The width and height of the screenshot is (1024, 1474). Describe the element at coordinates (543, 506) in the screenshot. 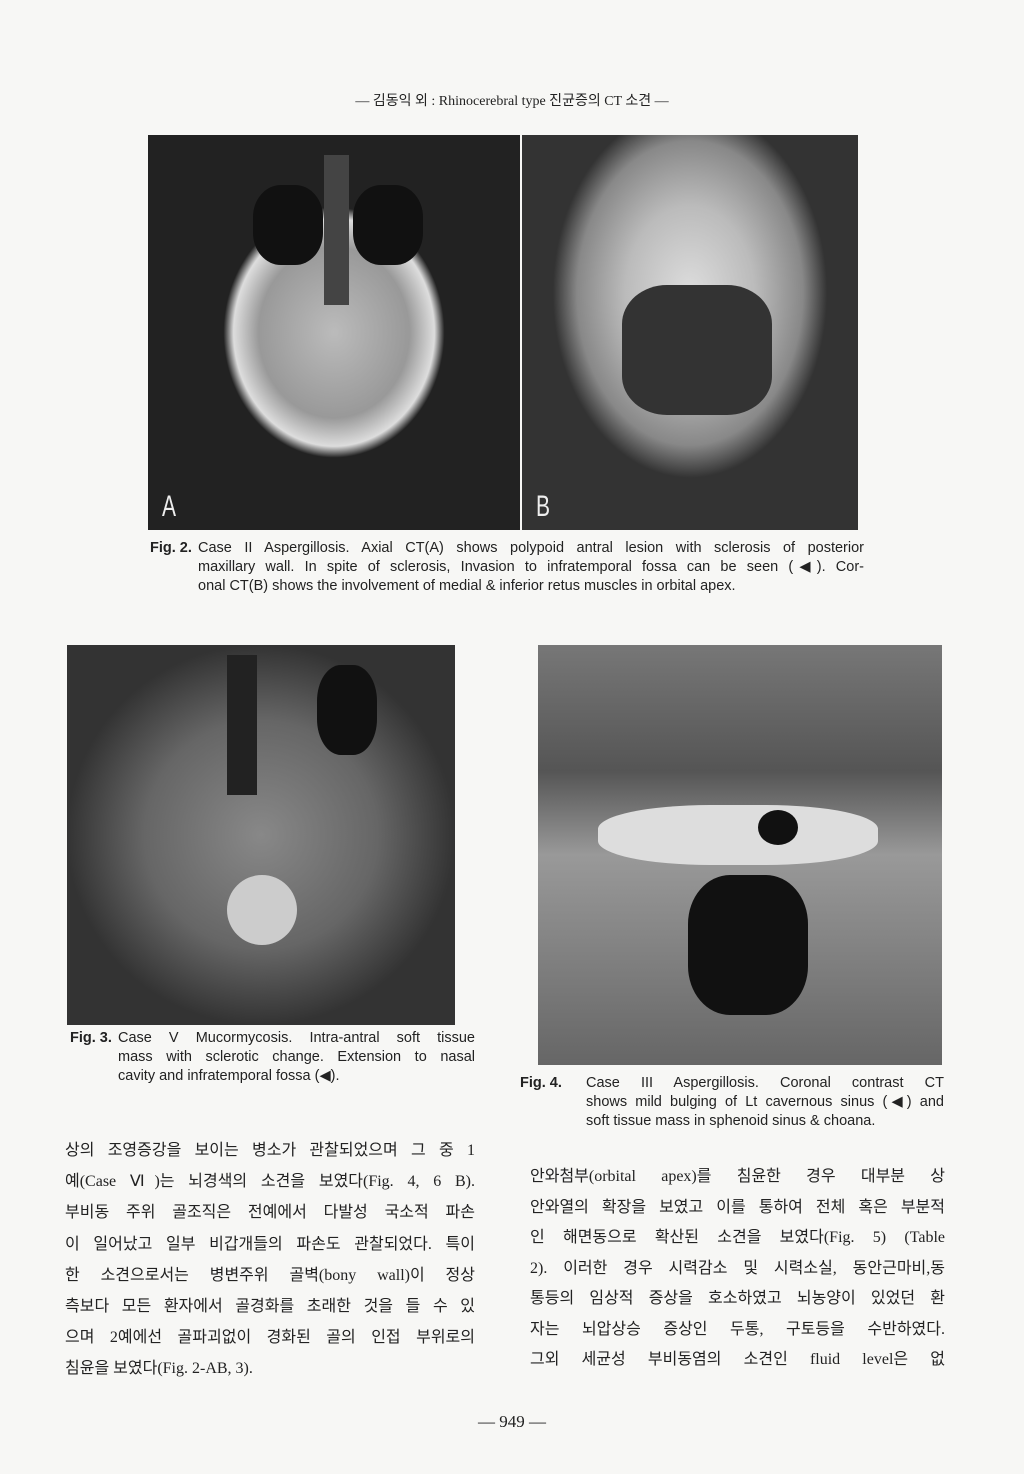

I see `panel-label: B` at that location.